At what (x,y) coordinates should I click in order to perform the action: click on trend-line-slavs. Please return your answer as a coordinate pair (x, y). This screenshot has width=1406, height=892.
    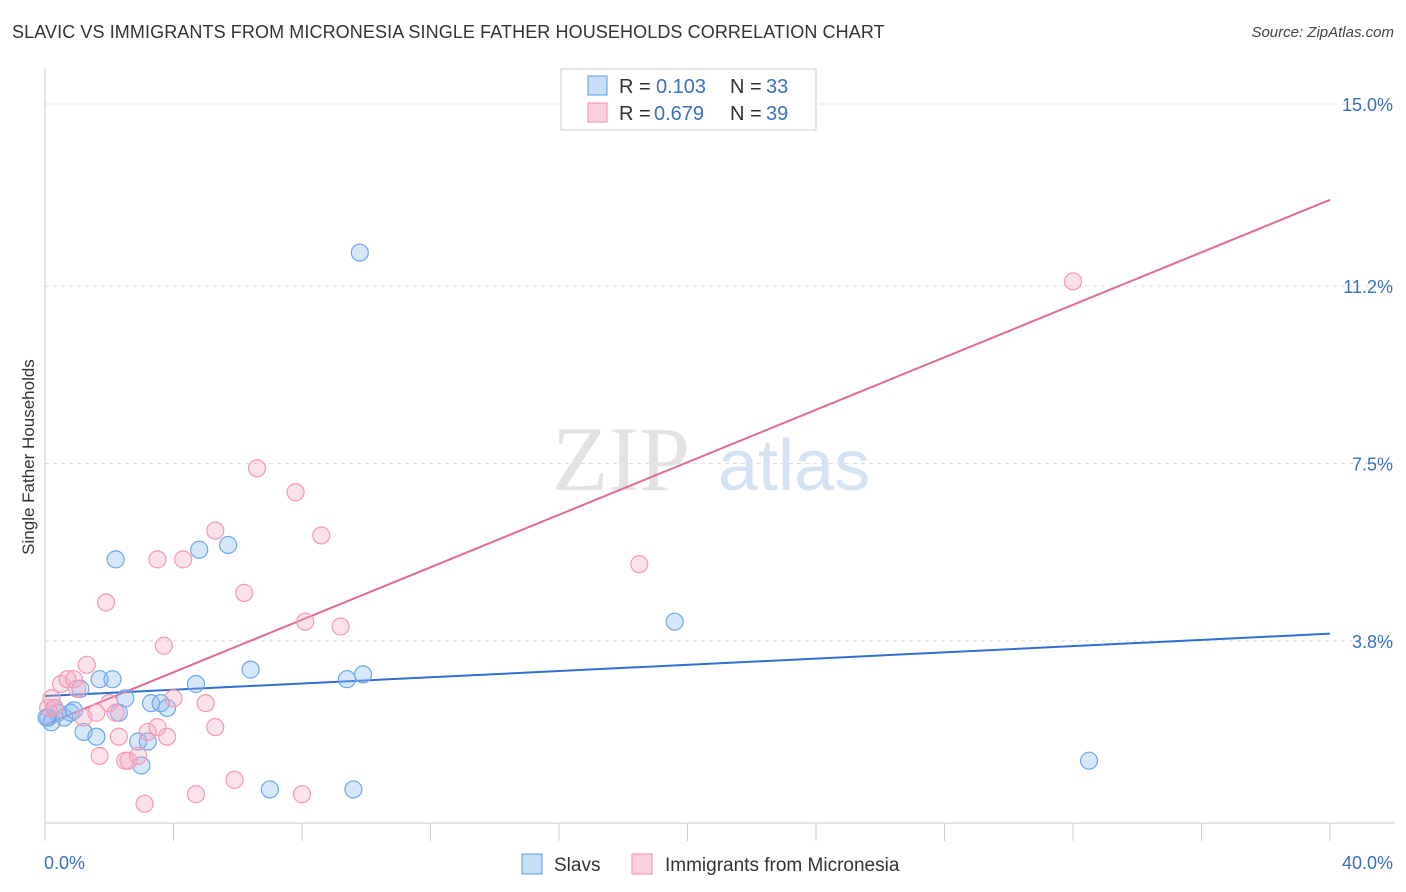
    Looking at the image, I should click on (687, 664).